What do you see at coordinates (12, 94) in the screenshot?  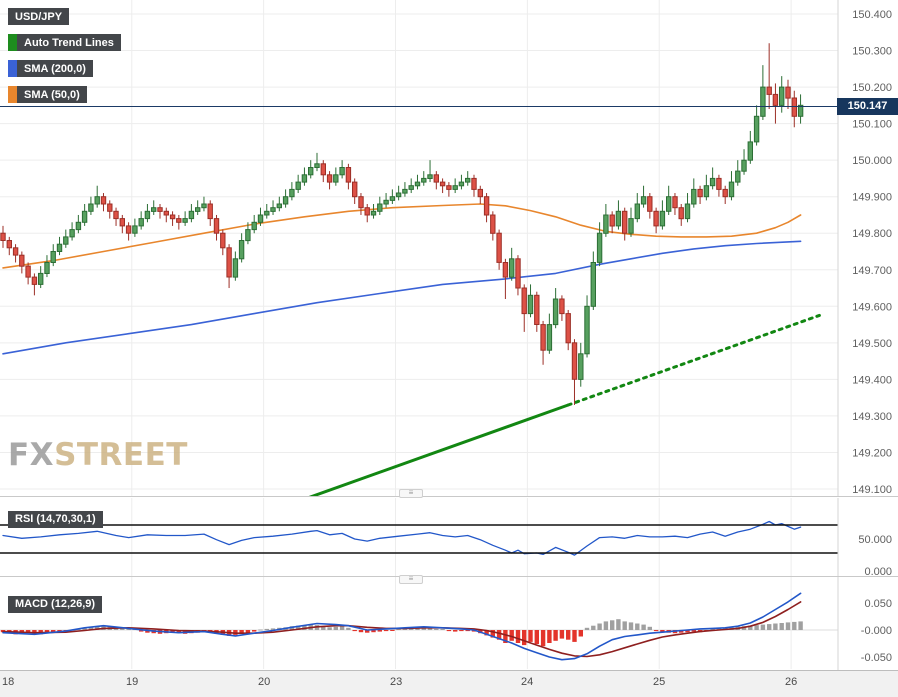 I see `sma-50-color-chip` at bounding box center [12, 94].